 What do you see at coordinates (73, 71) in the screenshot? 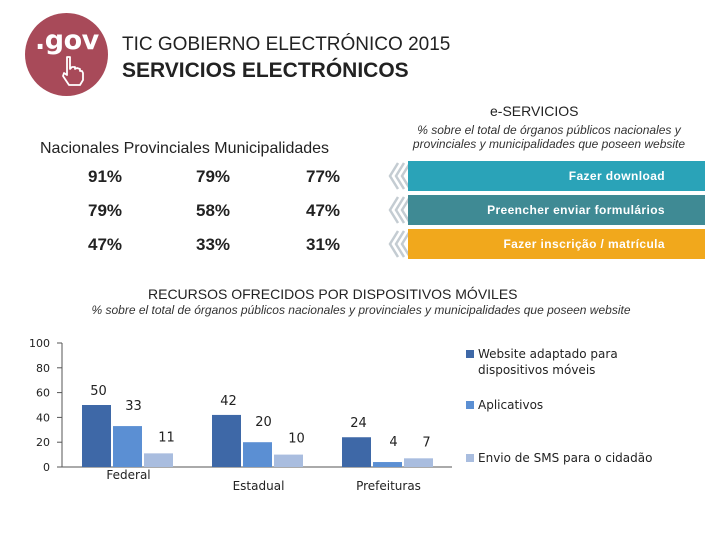
I see `pointing-hand-icon` at bounding box center [73, 71].